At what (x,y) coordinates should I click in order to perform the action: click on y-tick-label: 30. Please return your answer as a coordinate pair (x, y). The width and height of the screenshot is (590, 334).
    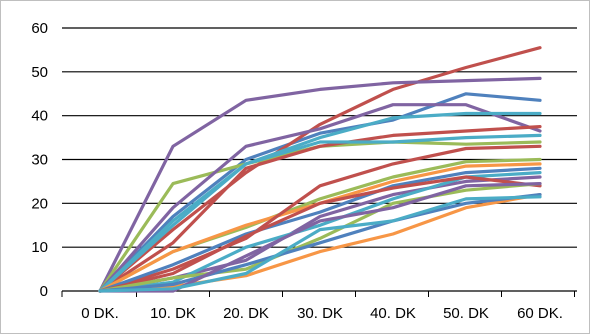
    Looking at the image, I should click on (39, 160).